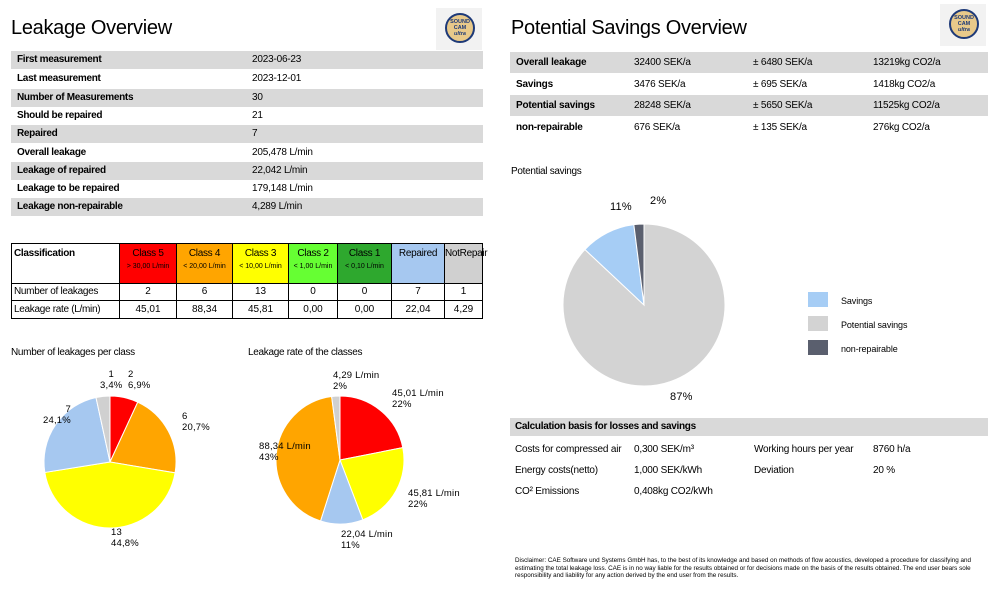 The image size is (1000, 593). Describe the element at coordinates (247, 98) in the screenshot. I see `overview-row: Number of Measurements 30` at that location.